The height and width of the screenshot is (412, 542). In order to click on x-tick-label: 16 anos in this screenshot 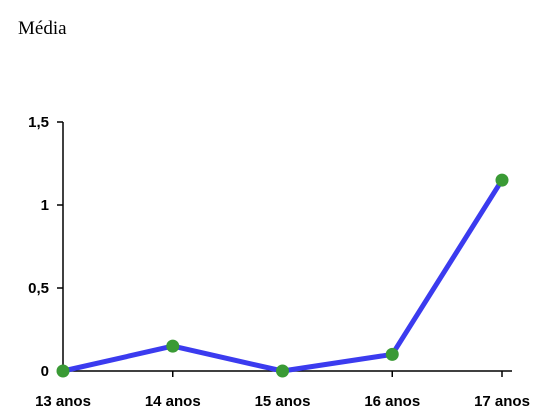, I will do `click(392, 401)`.